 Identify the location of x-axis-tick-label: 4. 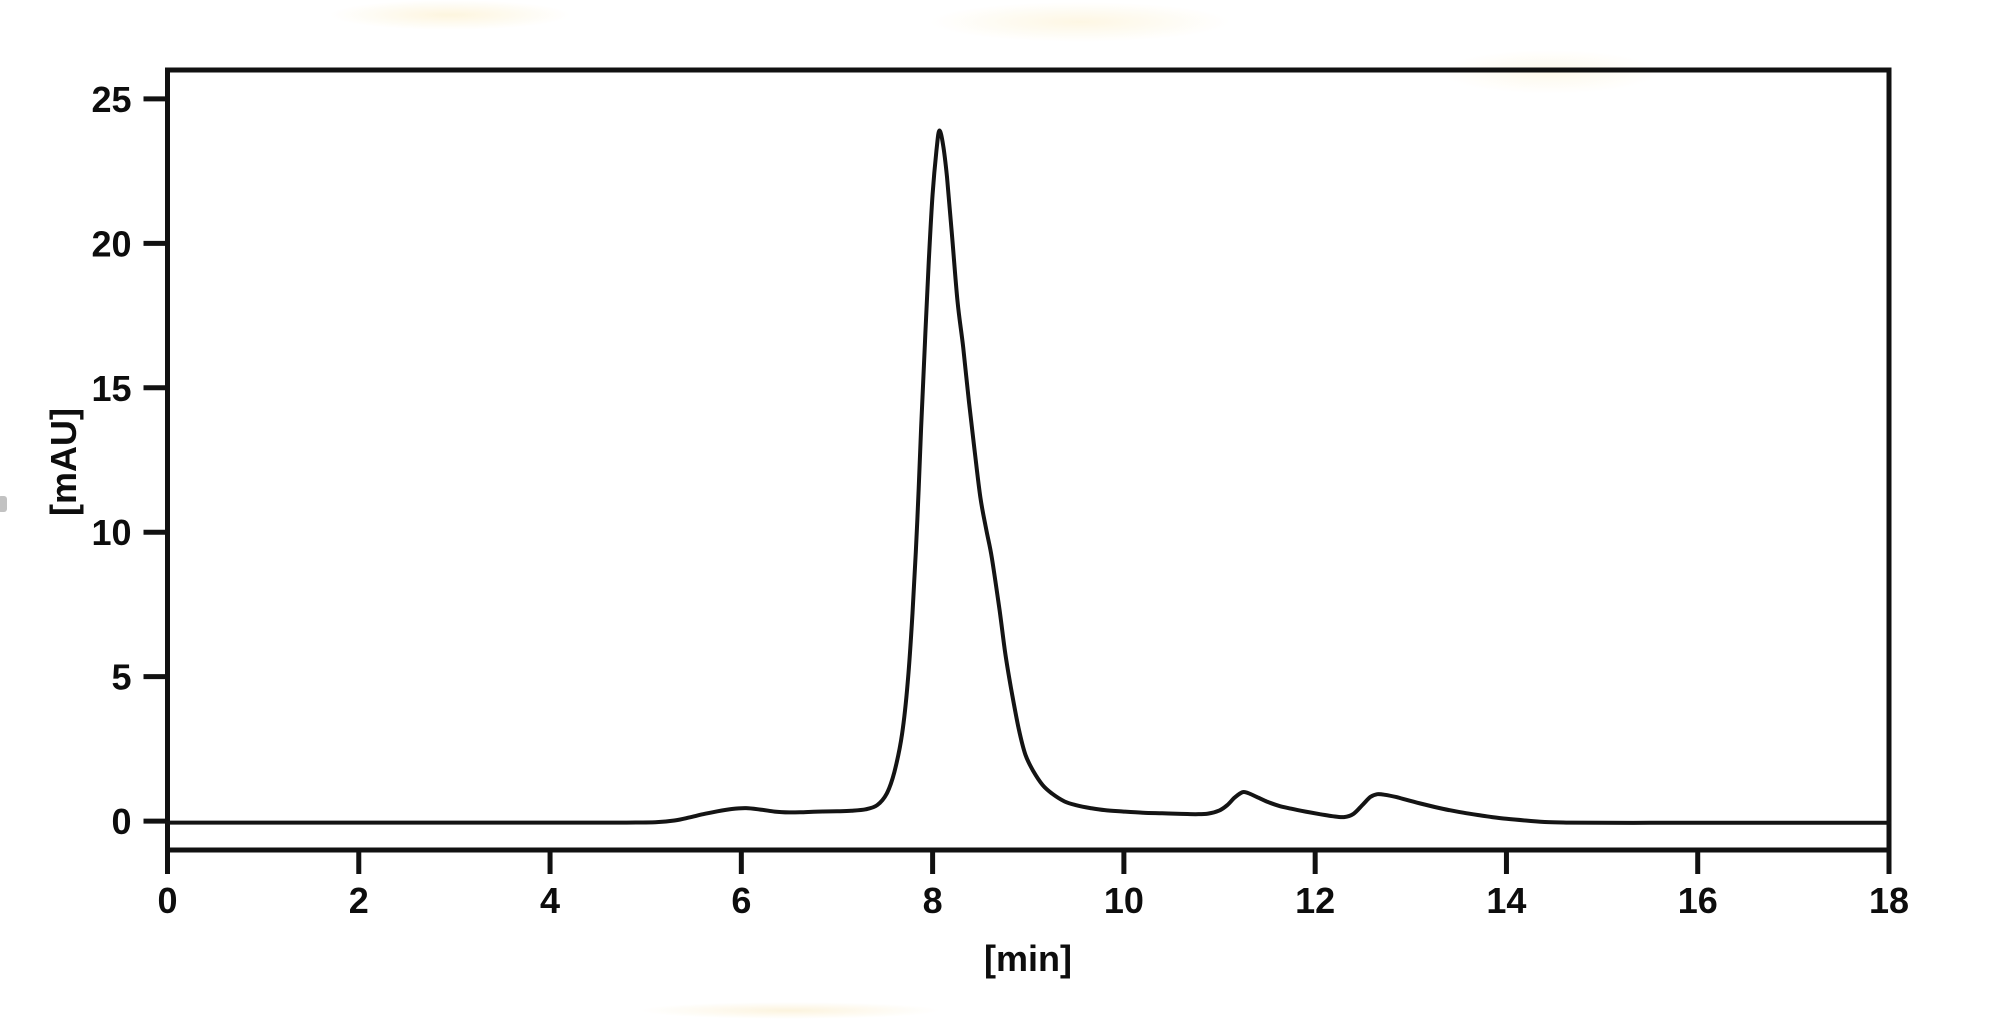
(550, 900).